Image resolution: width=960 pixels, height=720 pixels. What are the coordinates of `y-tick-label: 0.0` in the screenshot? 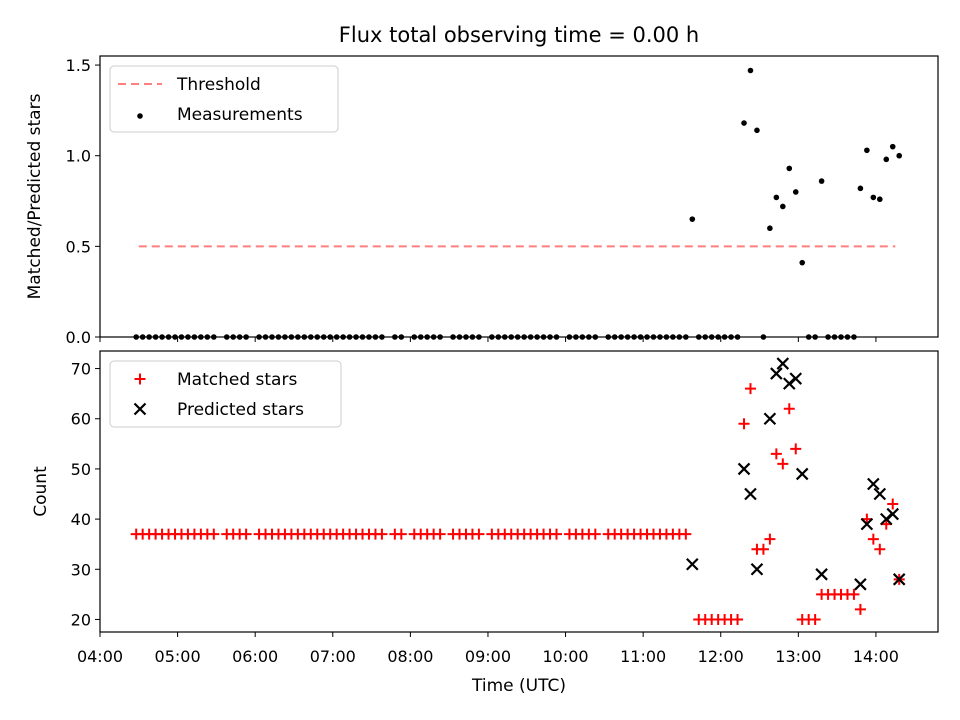 It's located at (78, 337).